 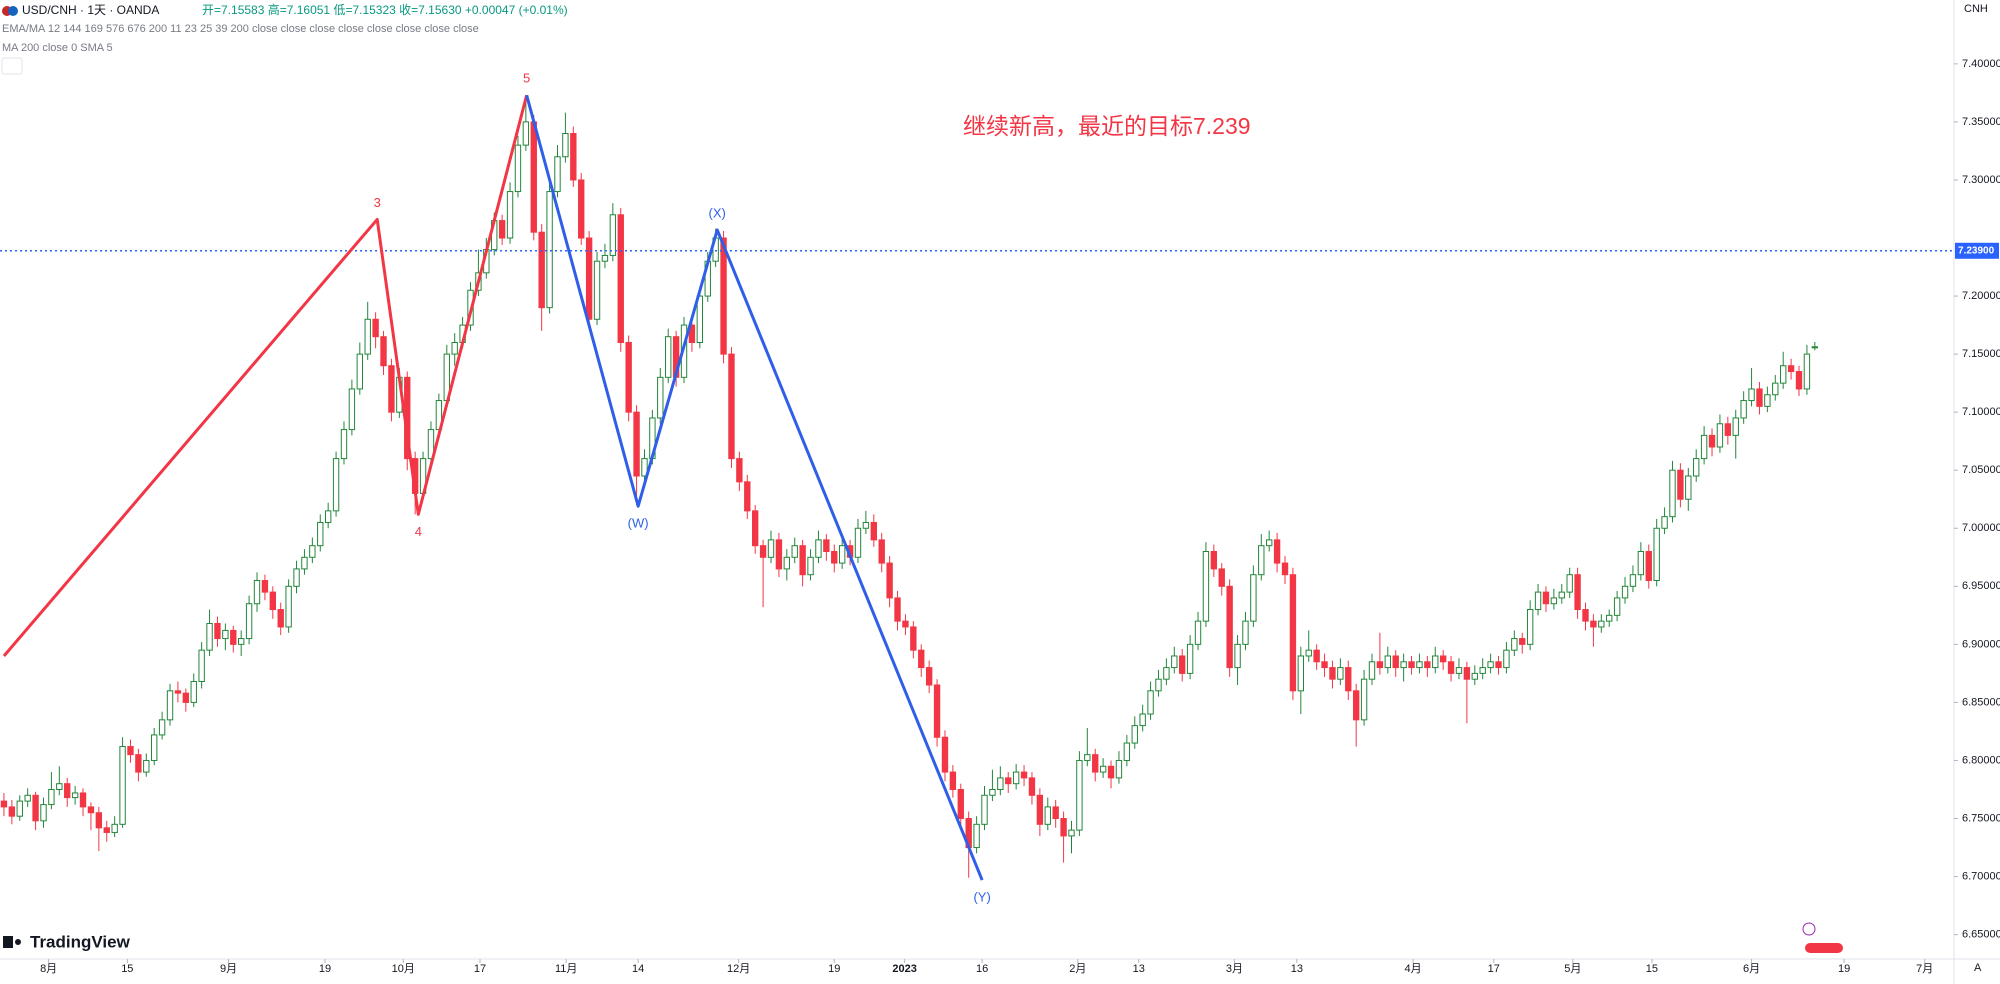 What do you see at coordinates (228, 969) in the screenshot?
I see `x-tick-label: 9月` at bounding box center [228, 969].